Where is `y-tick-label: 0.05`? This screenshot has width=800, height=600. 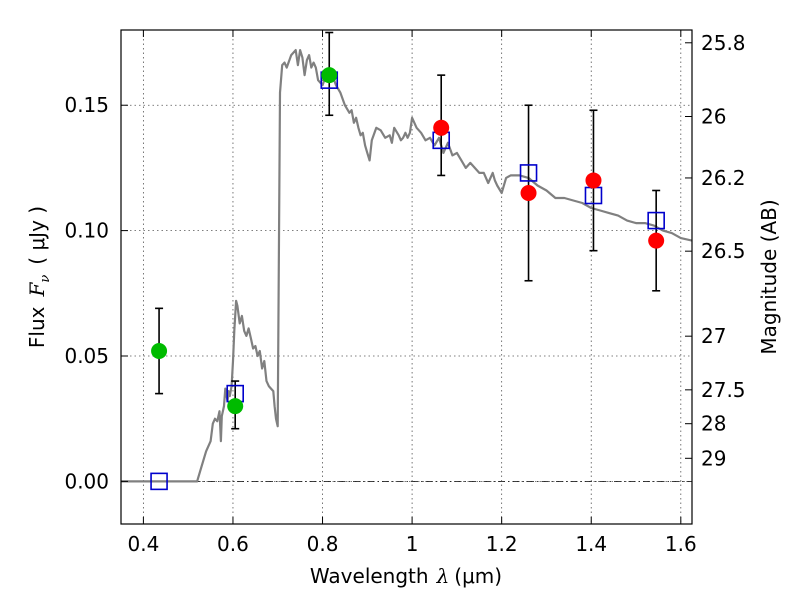 y-tick-label: 0.05 is located at coordinates (86, 356).